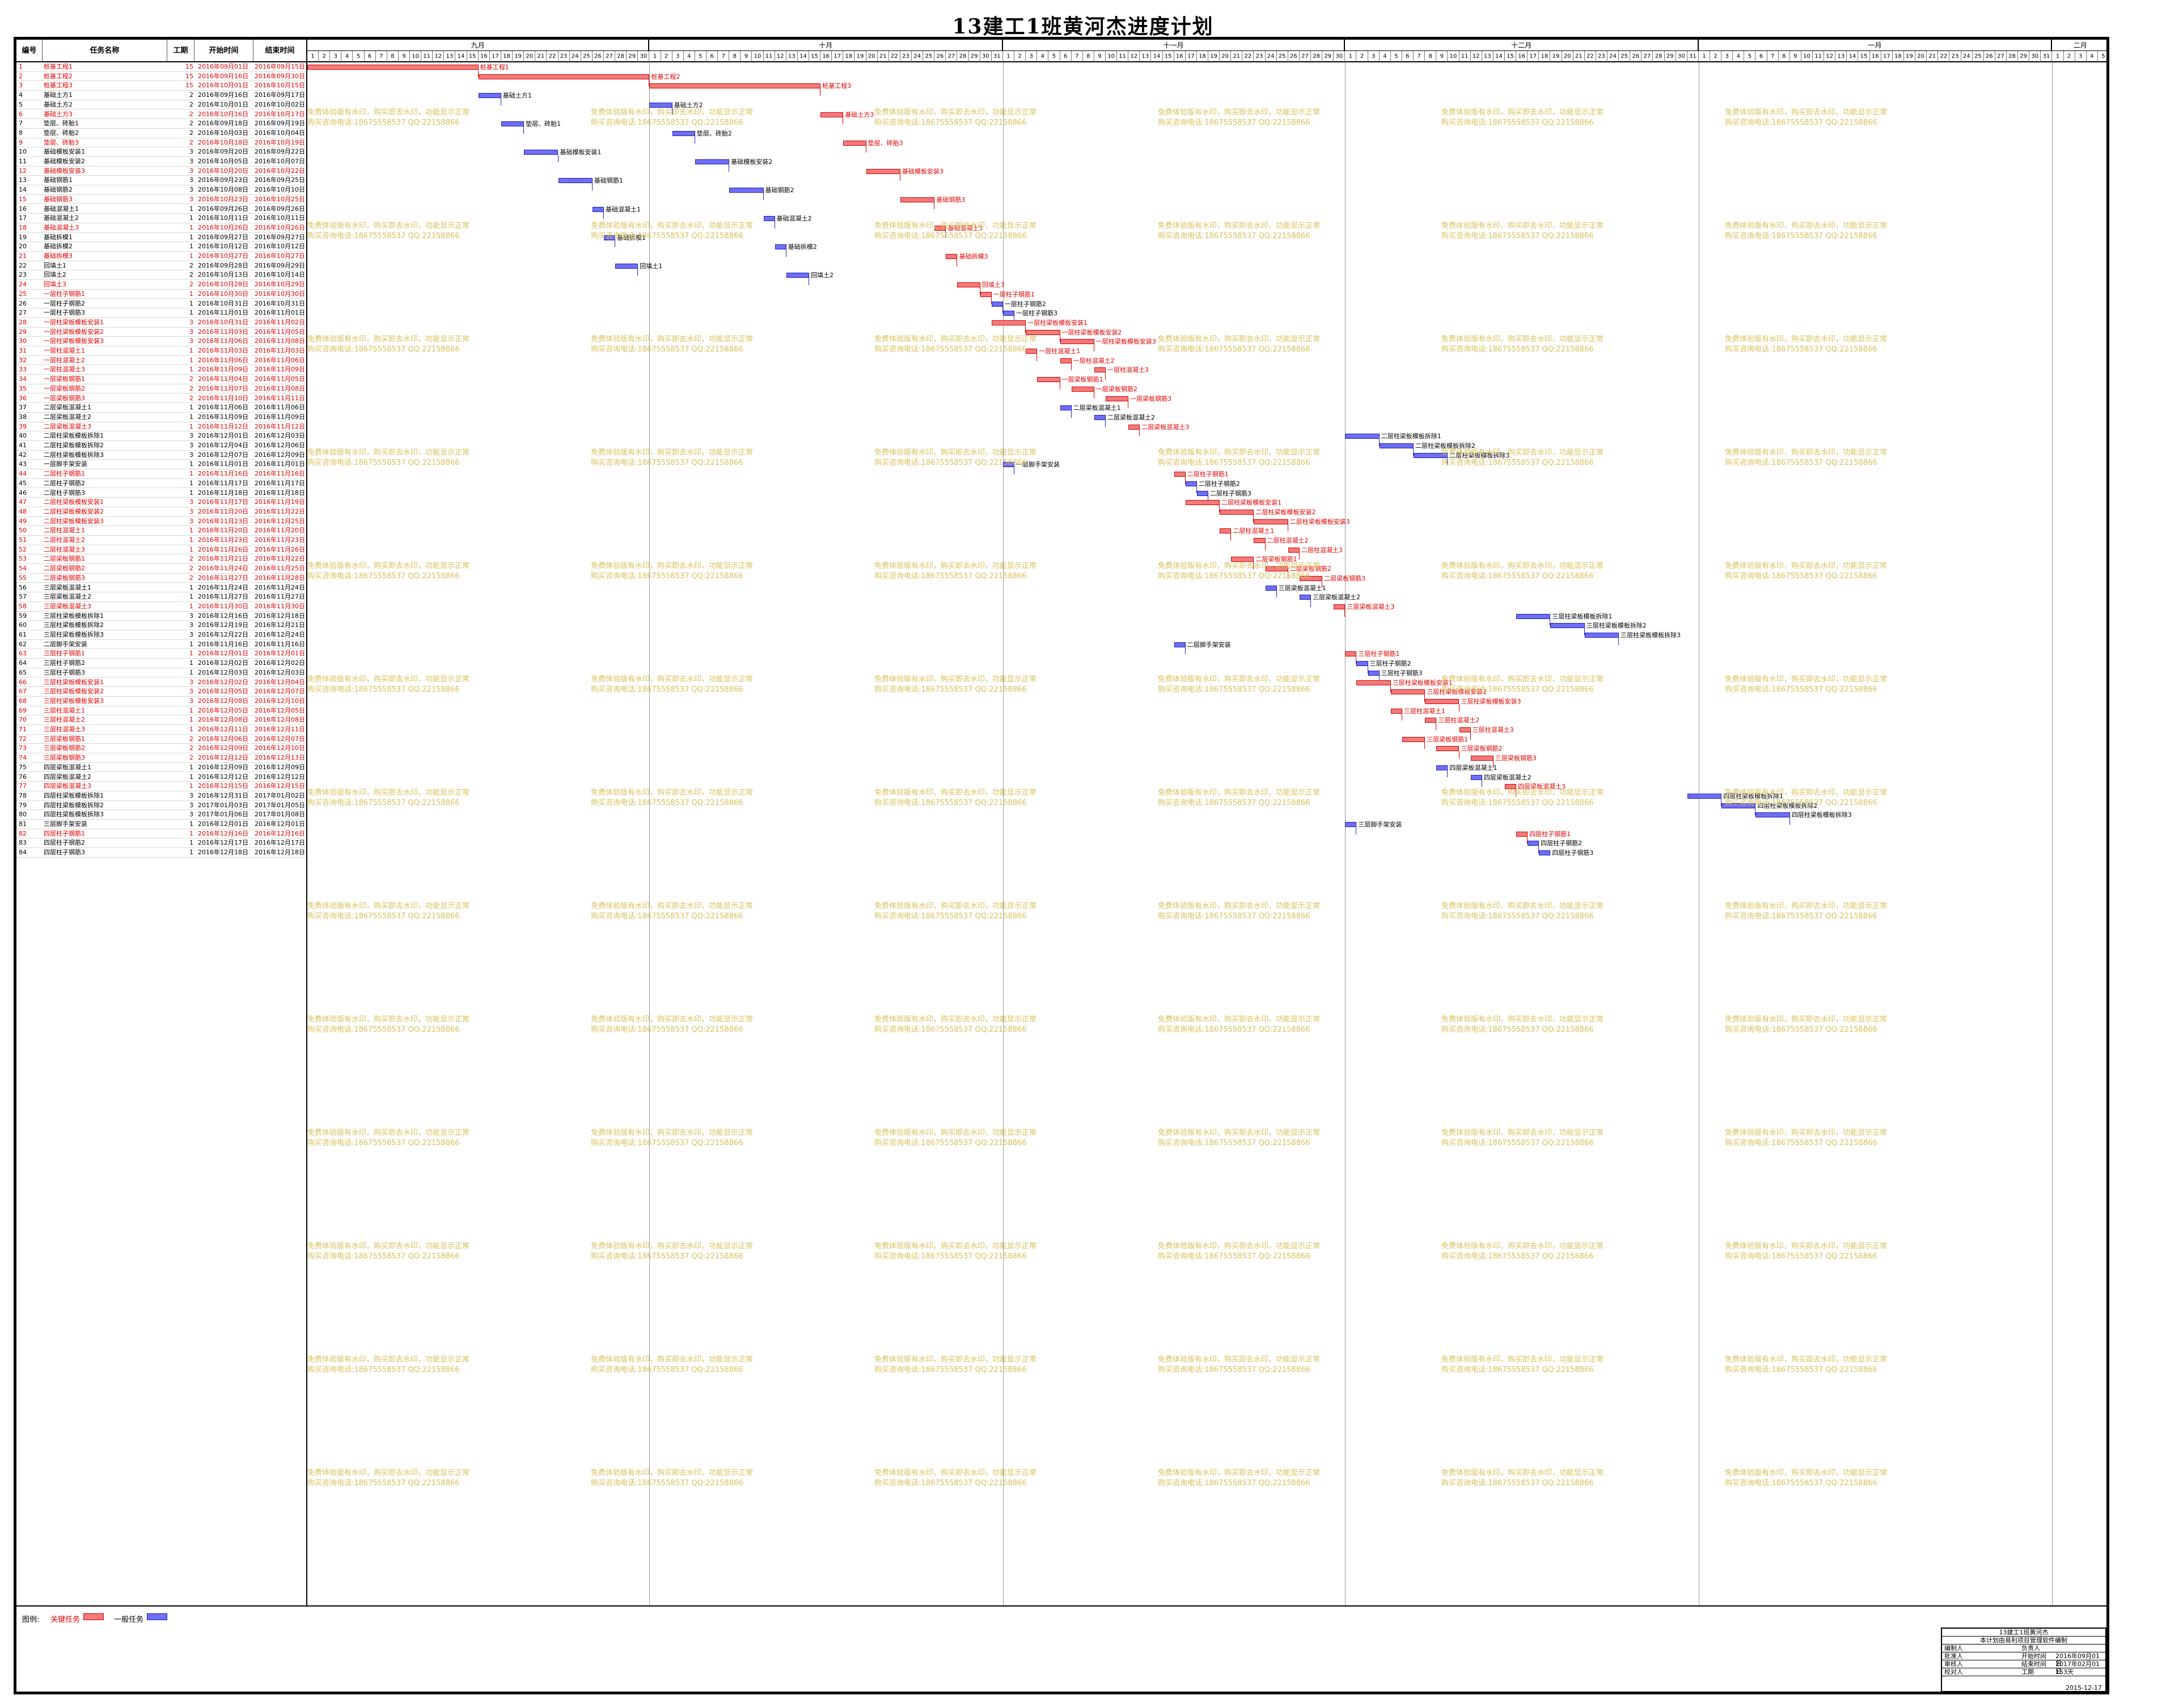 The image size is (2166, 1708). I want to click on table-row: 43 一层脚手架安装 1 2016年11月01日 2016年11月01日, so click(161, 465).